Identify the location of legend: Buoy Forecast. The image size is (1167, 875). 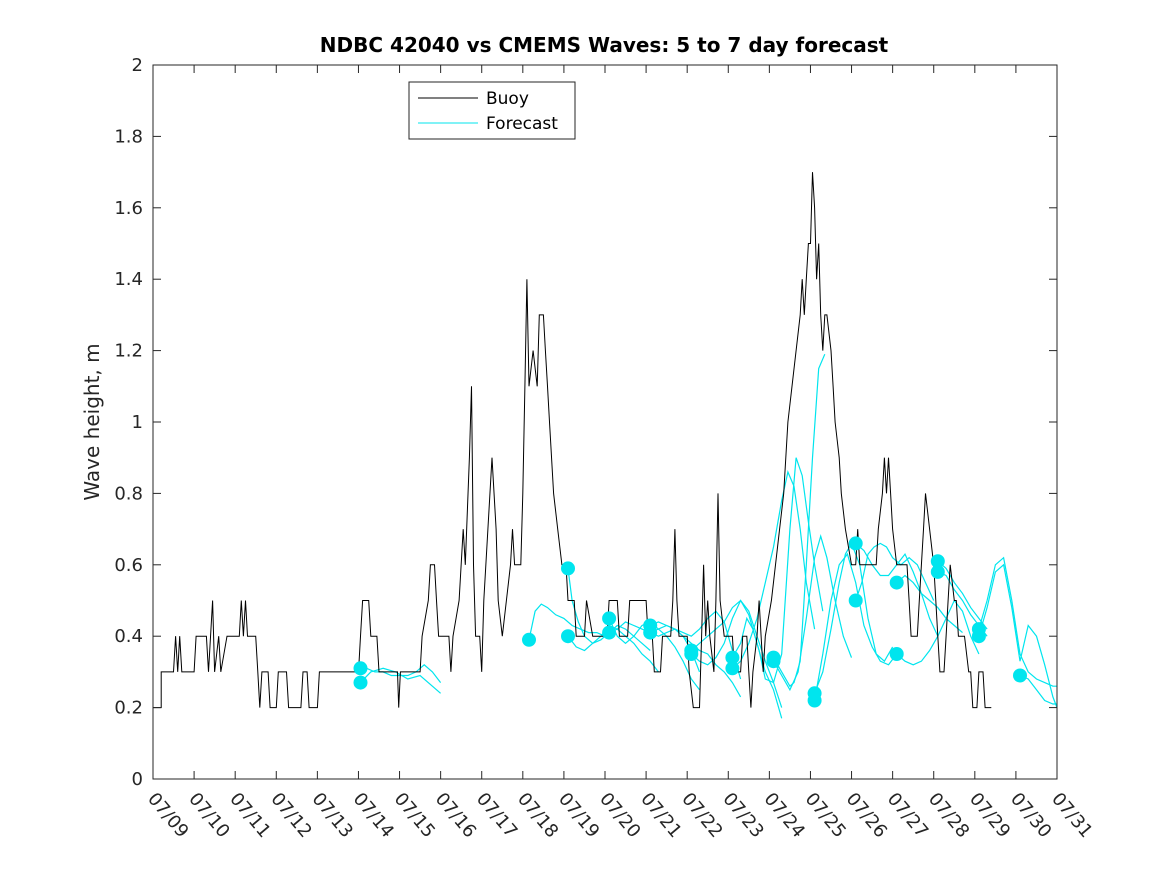
(492, 110).